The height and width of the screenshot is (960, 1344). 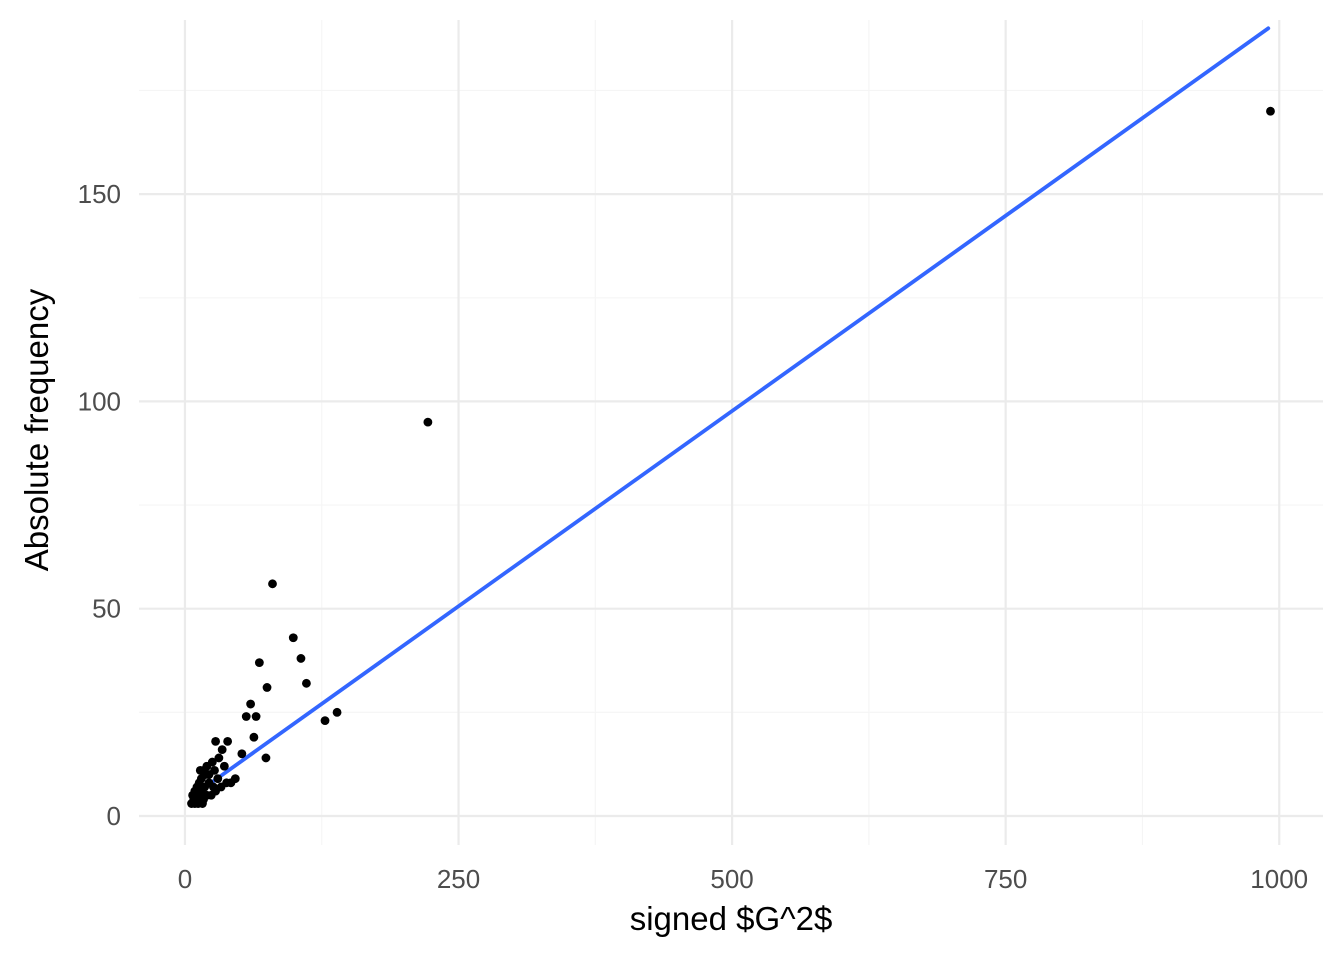 What do you see at coordinates (36, 429) in the screenshot?
I see `y-axis-title: Absolute frequency` at bounding box center [36, 429].